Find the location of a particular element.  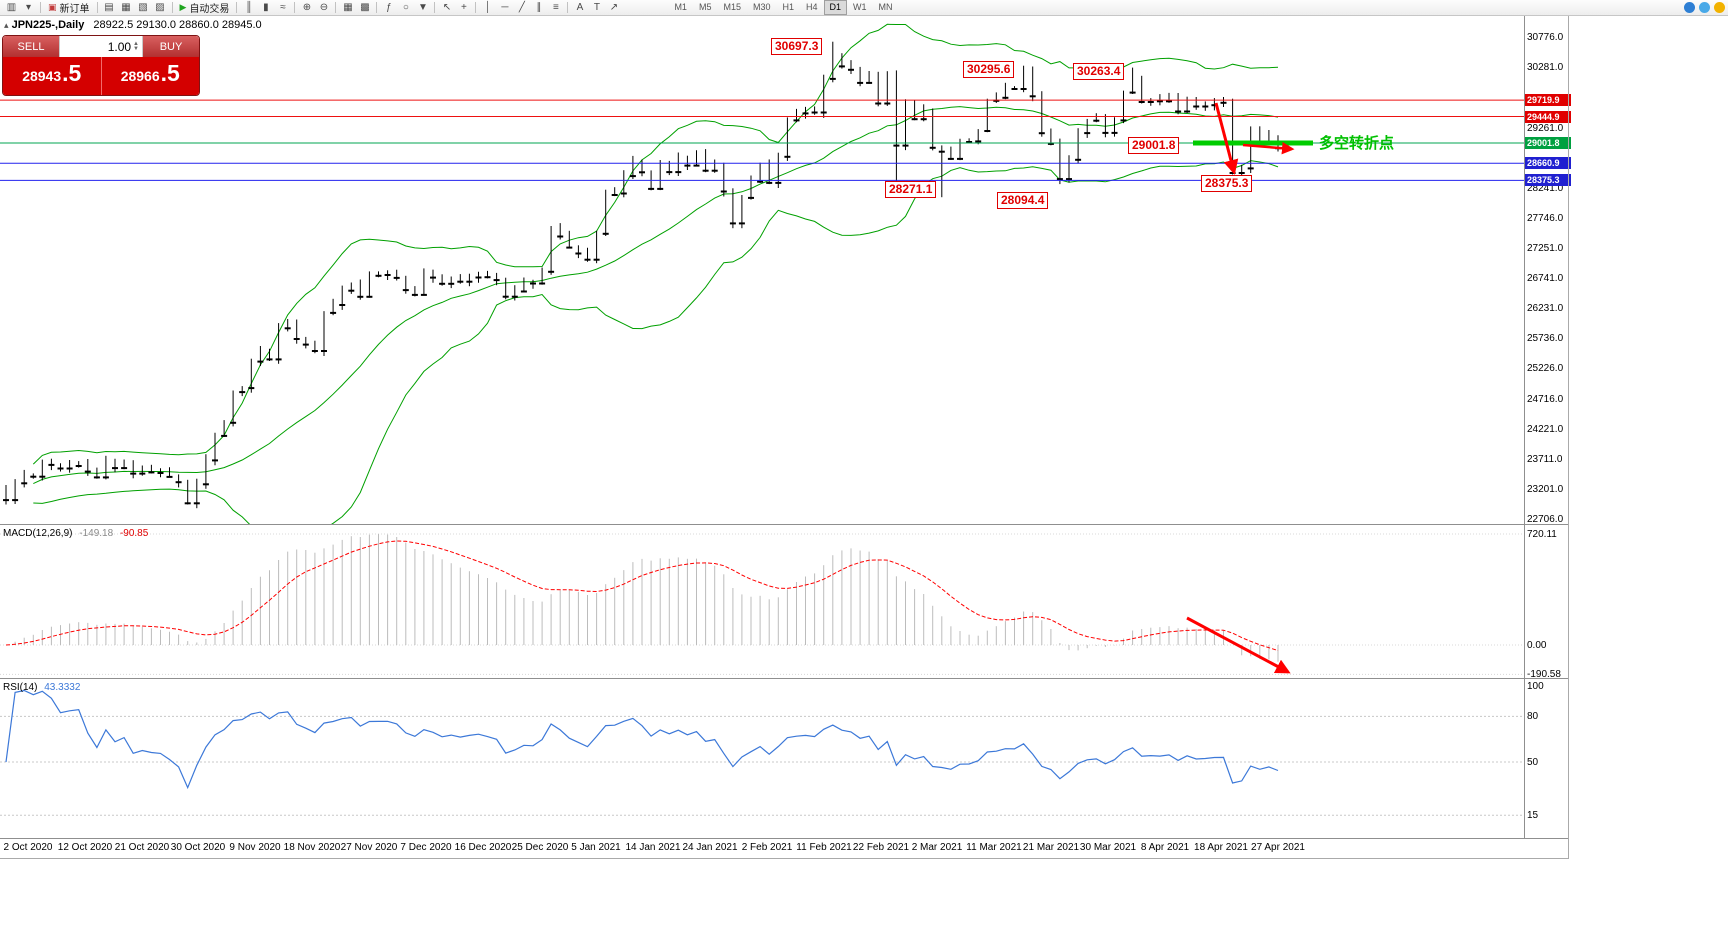

timeframe-h1-button: H1 is located at coordinates (788, 7).